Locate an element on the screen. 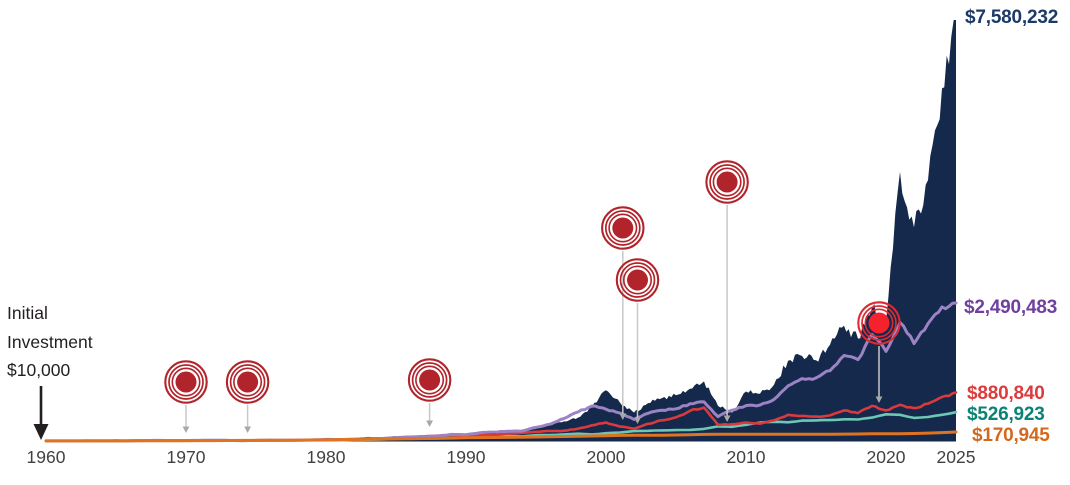 The width and height of the screenshot is (1070, 485). annotation-line-1: Initial is located at coordinates (27, 313).